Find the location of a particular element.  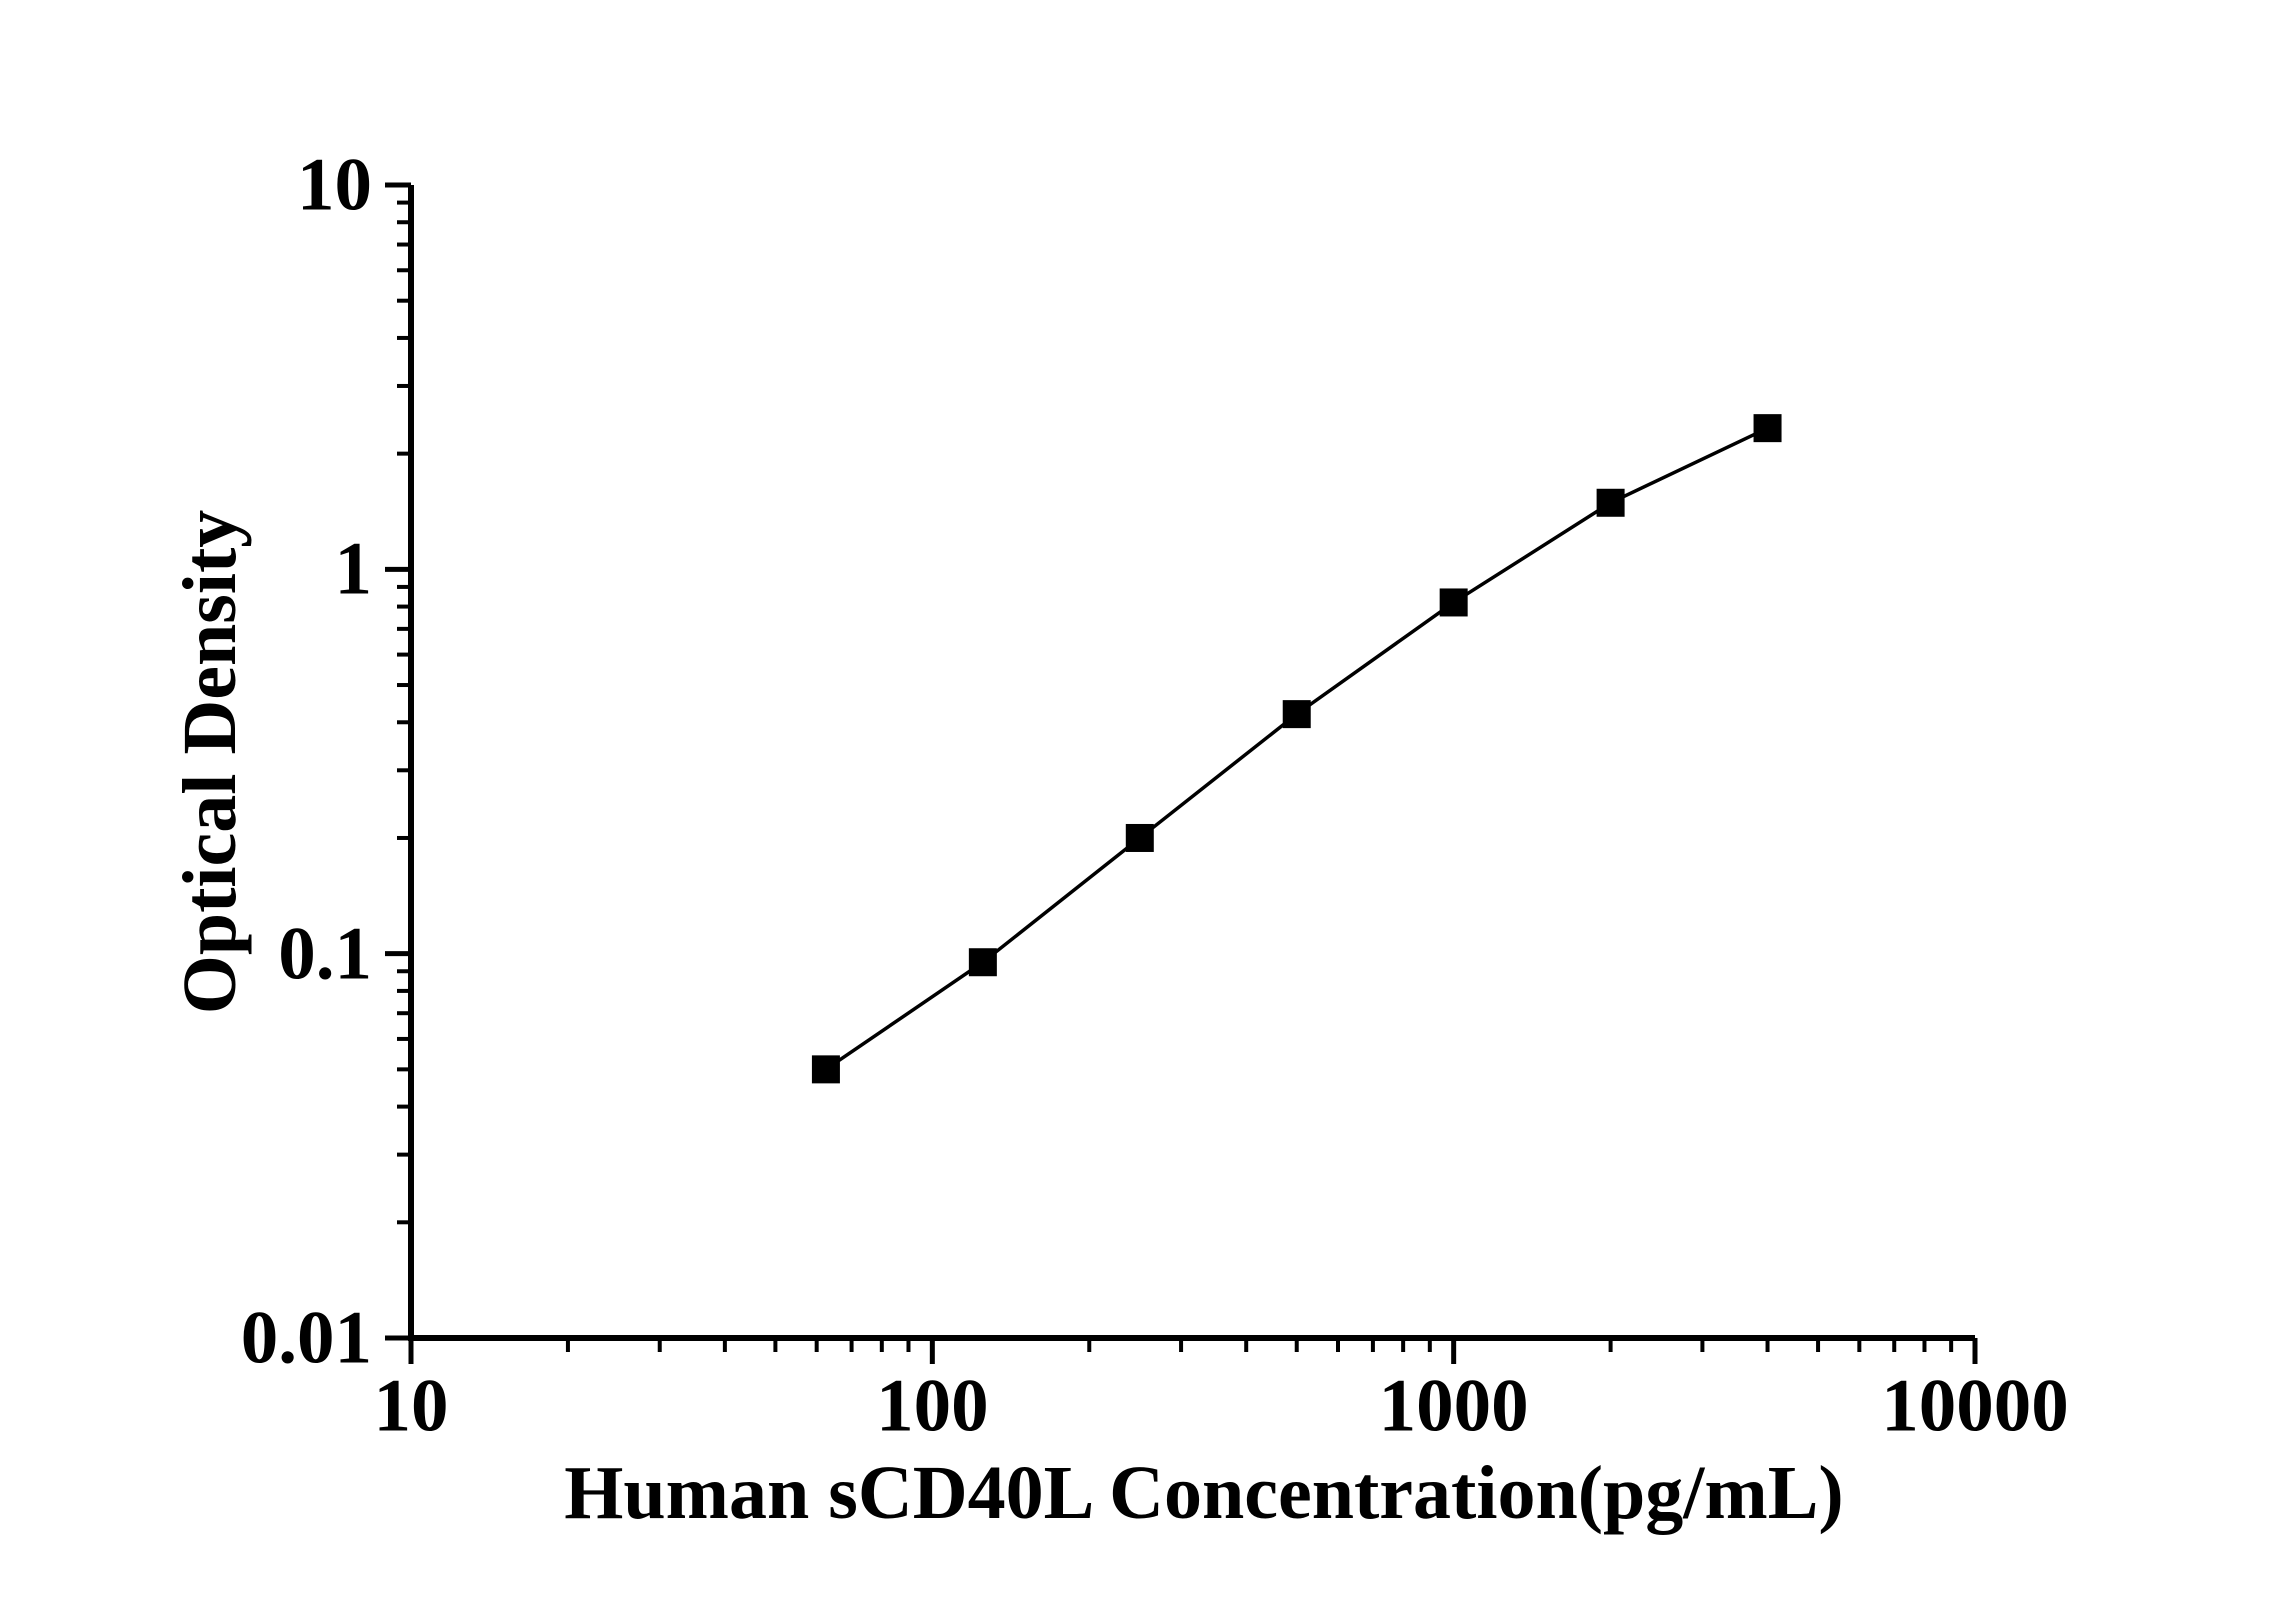

y-axis-minor-ticks is located at coordinates (404, 712).